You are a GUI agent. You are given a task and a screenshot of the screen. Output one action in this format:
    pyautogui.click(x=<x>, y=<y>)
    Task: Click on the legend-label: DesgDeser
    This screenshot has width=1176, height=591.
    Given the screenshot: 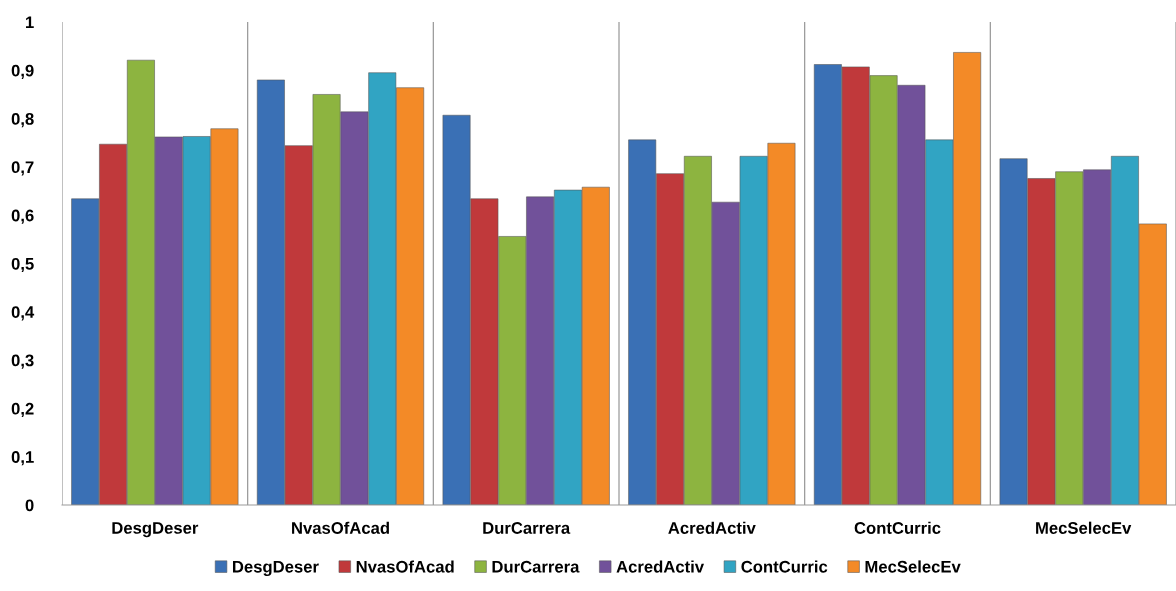 What is the action you would take?
    pyautogui.click(x=275, y=568)
    